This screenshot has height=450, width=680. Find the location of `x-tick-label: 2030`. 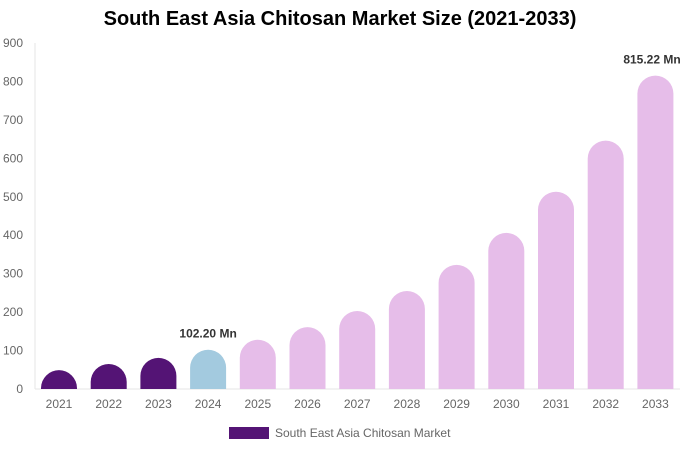

x-tick-label: 2030 is located at coordinates (506, 404).